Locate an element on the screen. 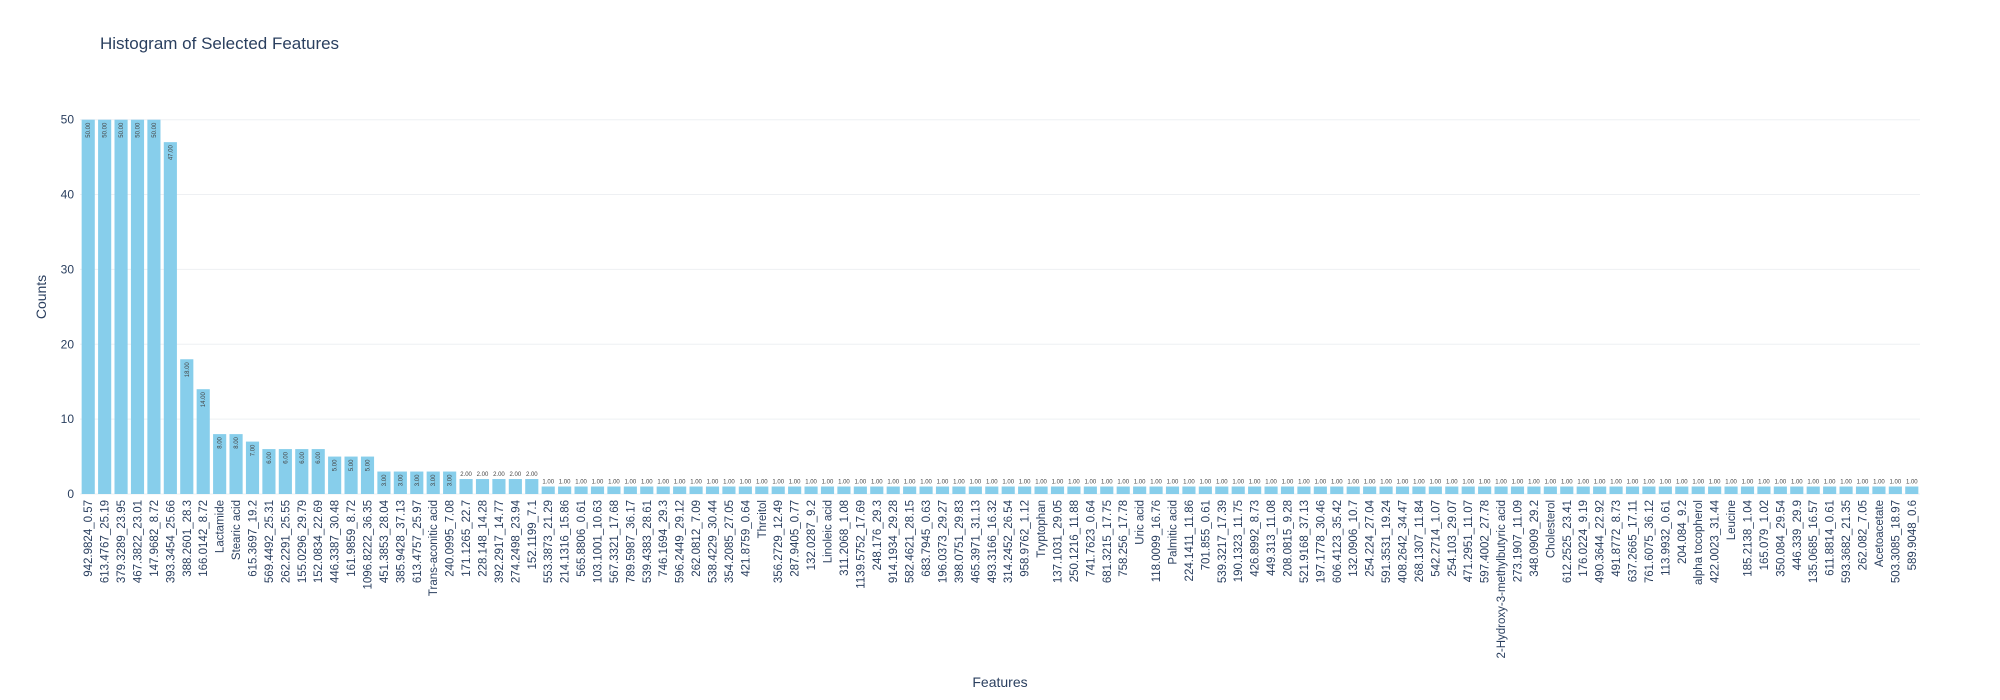 The height and width of the screenshot is (700, 2000). y-tick-label: 10 is located at coordinates (68, 419).